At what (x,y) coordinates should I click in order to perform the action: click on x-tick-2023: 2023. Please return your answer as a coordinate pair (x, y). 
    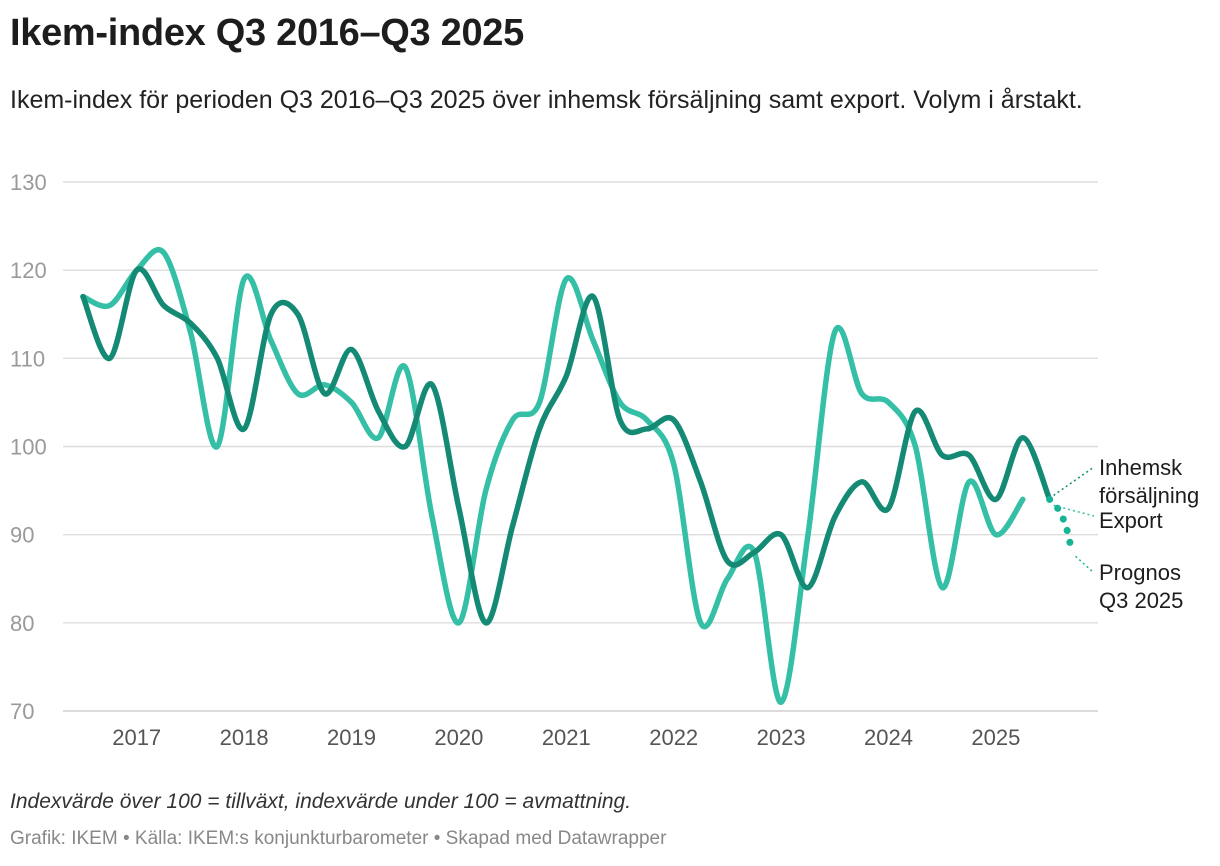
    Looking at the image, I should click on (781, 737).